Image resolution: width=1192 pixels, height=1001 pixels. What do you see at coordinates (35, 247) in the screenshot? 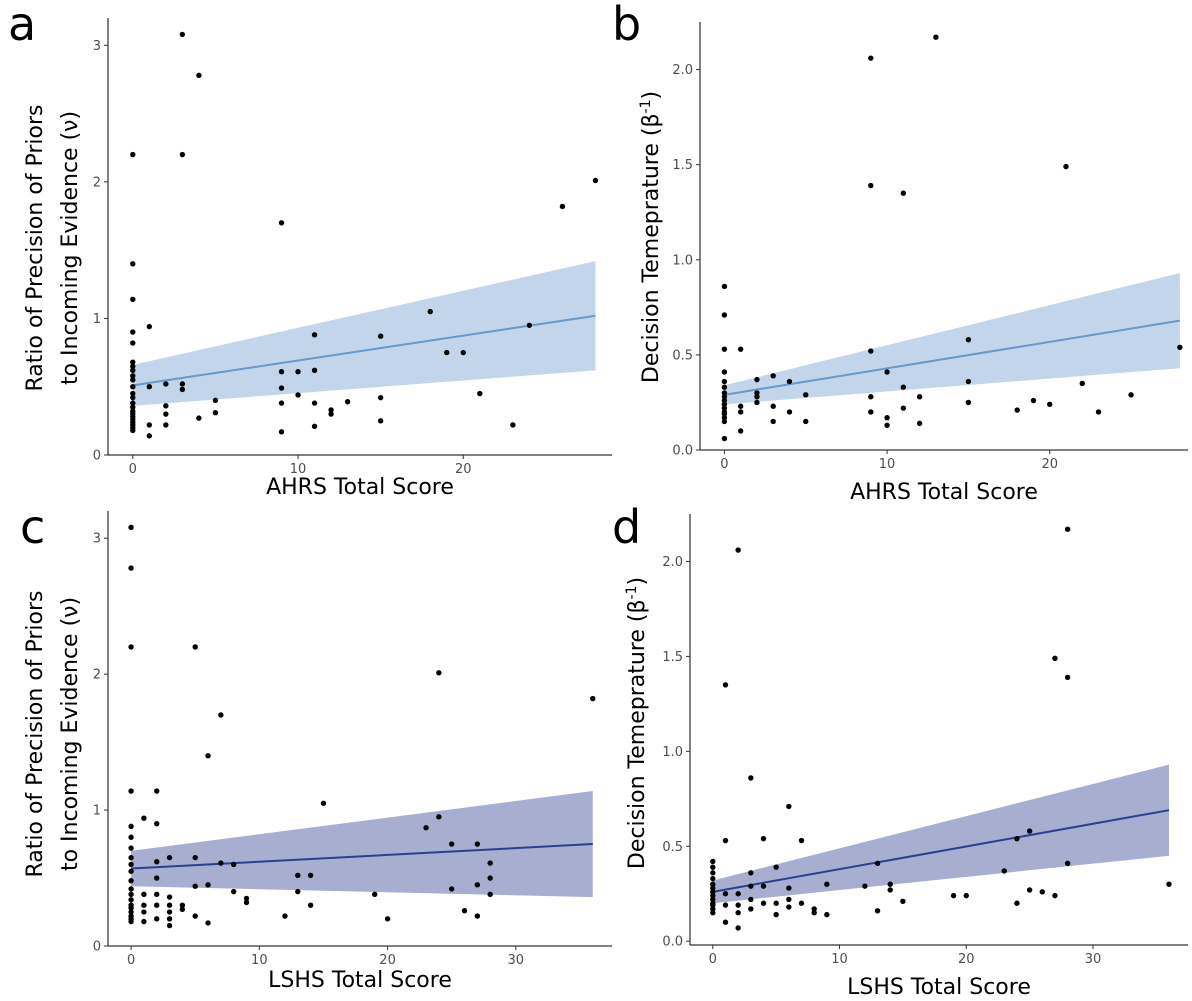
I see `y-axis-title: Ratio of Precision of Priors` at bounding box center [35, 247].